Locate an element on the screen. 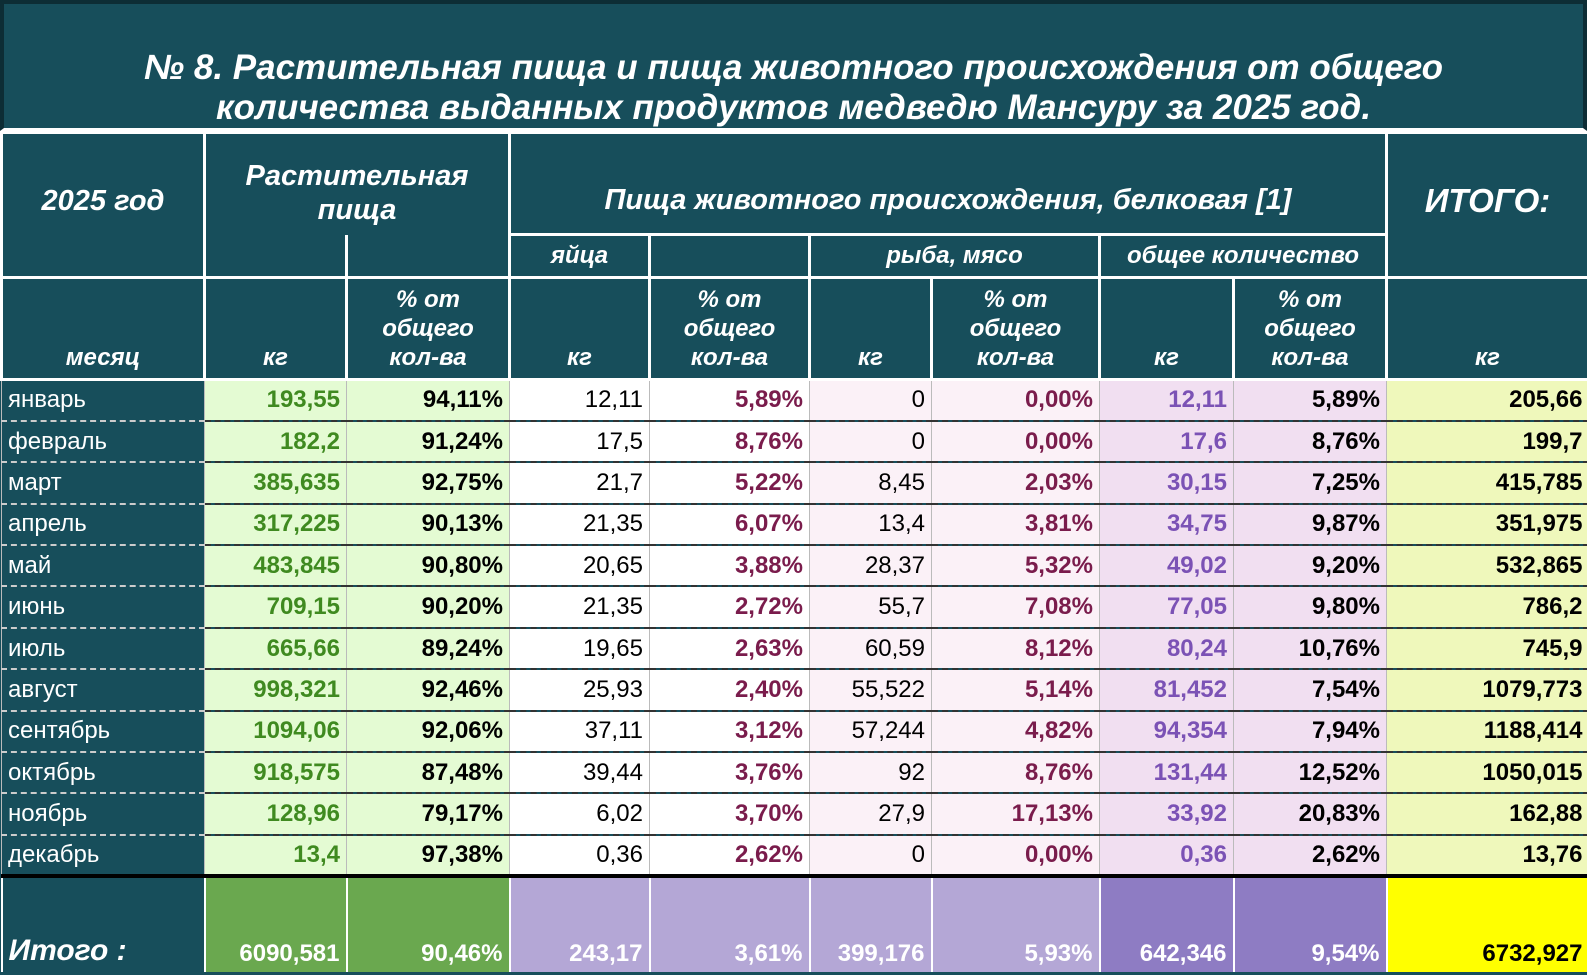 Image resolution: width=1587 pixels, height=975 pixels. value-cell: 998,321 is located at coordinates (275, 690).